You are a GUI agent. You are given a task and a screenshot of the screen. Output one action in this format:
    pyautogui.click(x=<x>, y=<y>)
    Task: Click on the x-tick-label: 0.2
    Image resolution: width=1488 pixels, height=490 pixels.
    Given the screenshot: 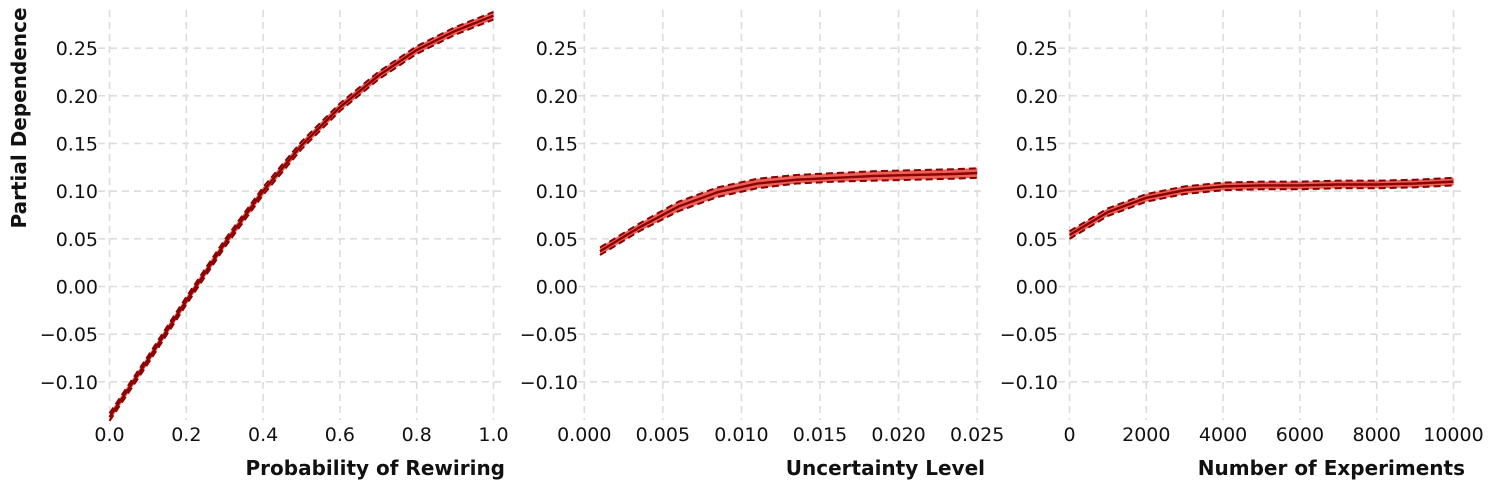 What is the action you would take?
    pyautogui.click(x=186, y=435)
    